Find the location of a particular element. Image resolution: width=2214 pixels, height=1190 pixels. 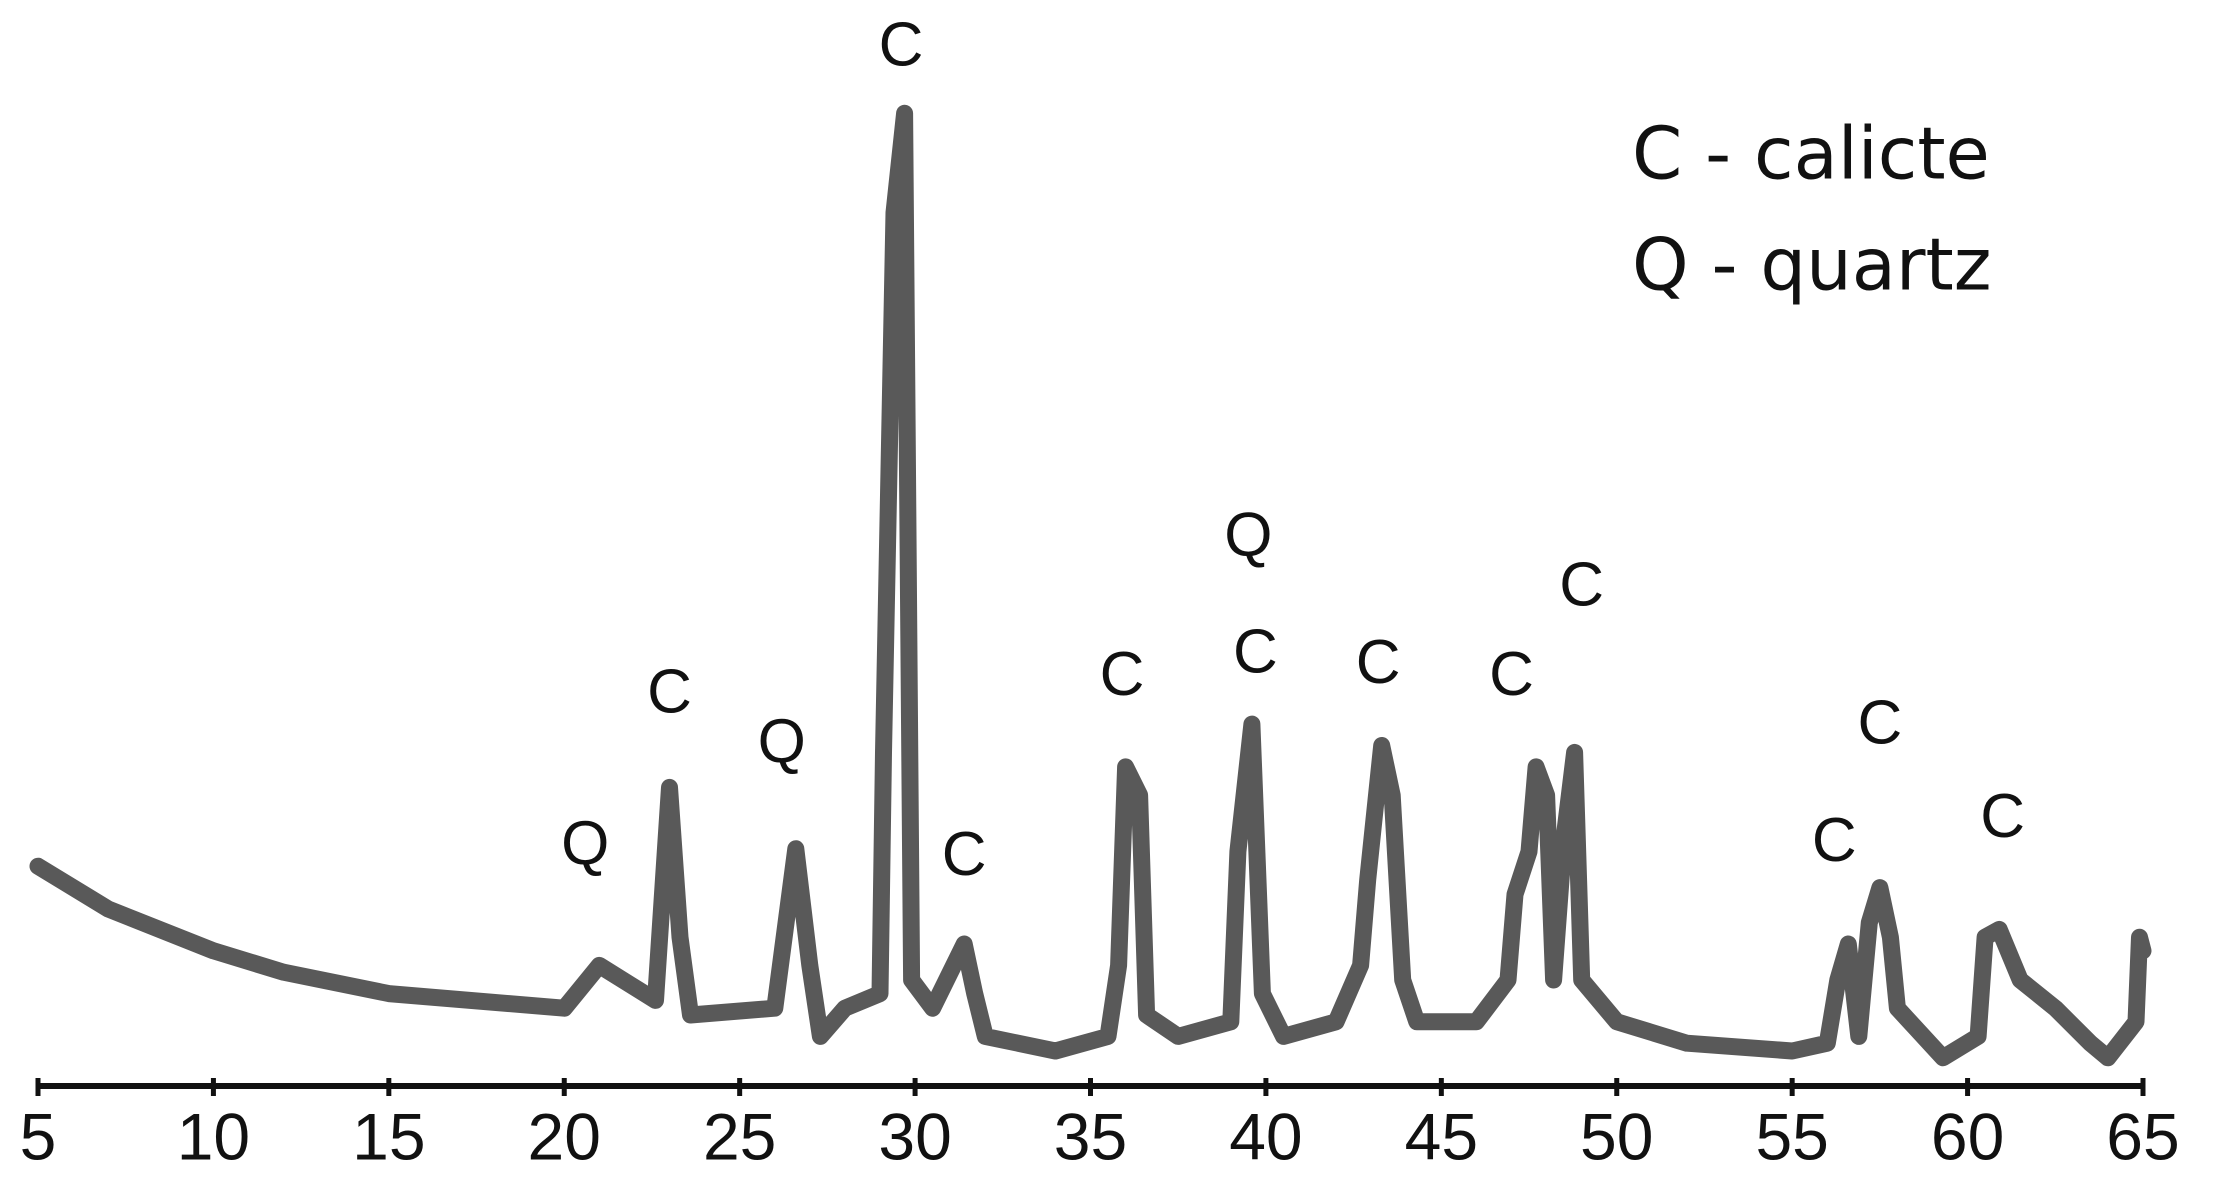

x-tick-label: 40 is located at coordinates (1265, 1136).